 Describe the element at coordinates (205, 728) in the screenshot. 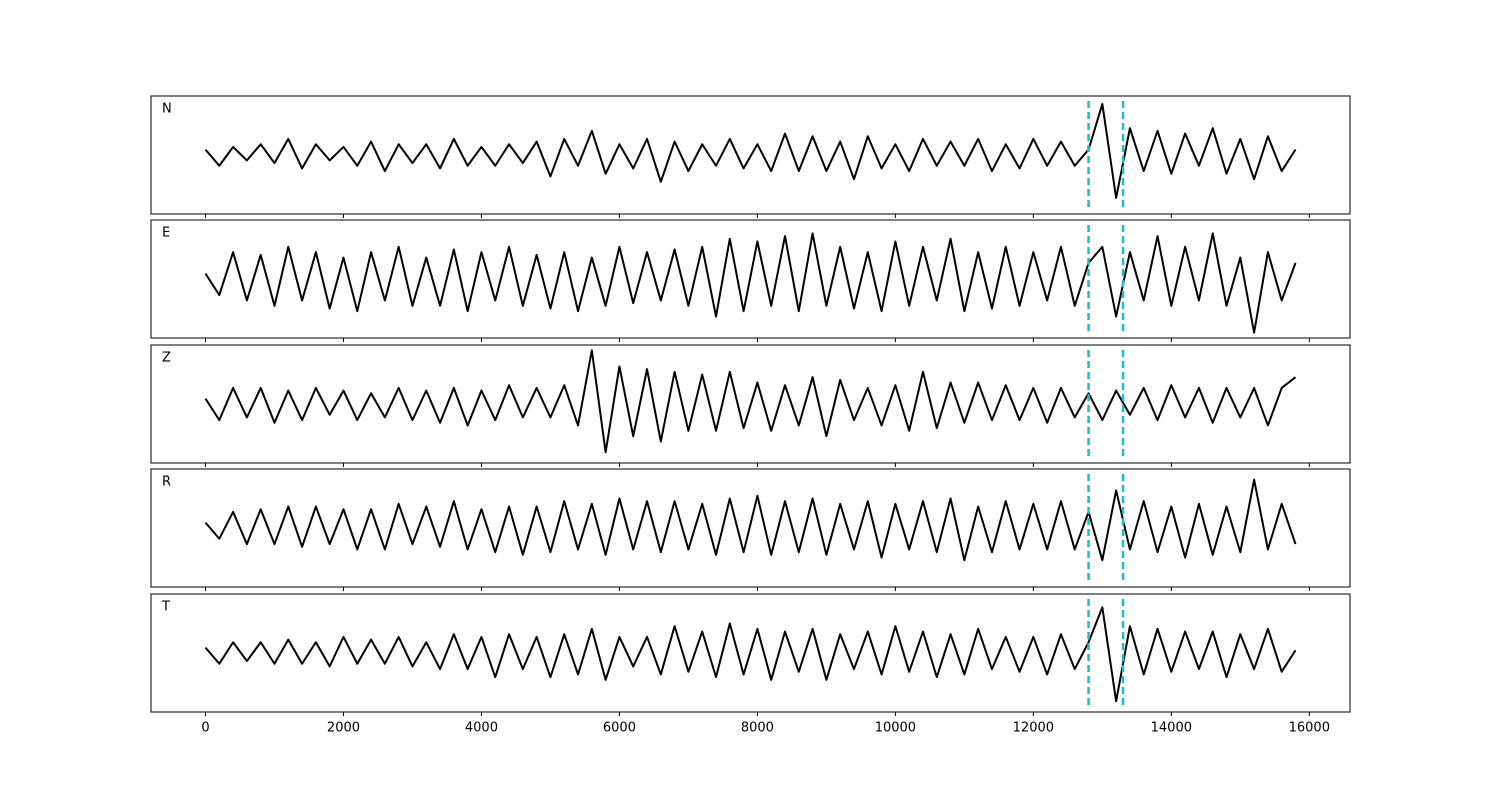

I see `x-tick-label: 0` at that location.